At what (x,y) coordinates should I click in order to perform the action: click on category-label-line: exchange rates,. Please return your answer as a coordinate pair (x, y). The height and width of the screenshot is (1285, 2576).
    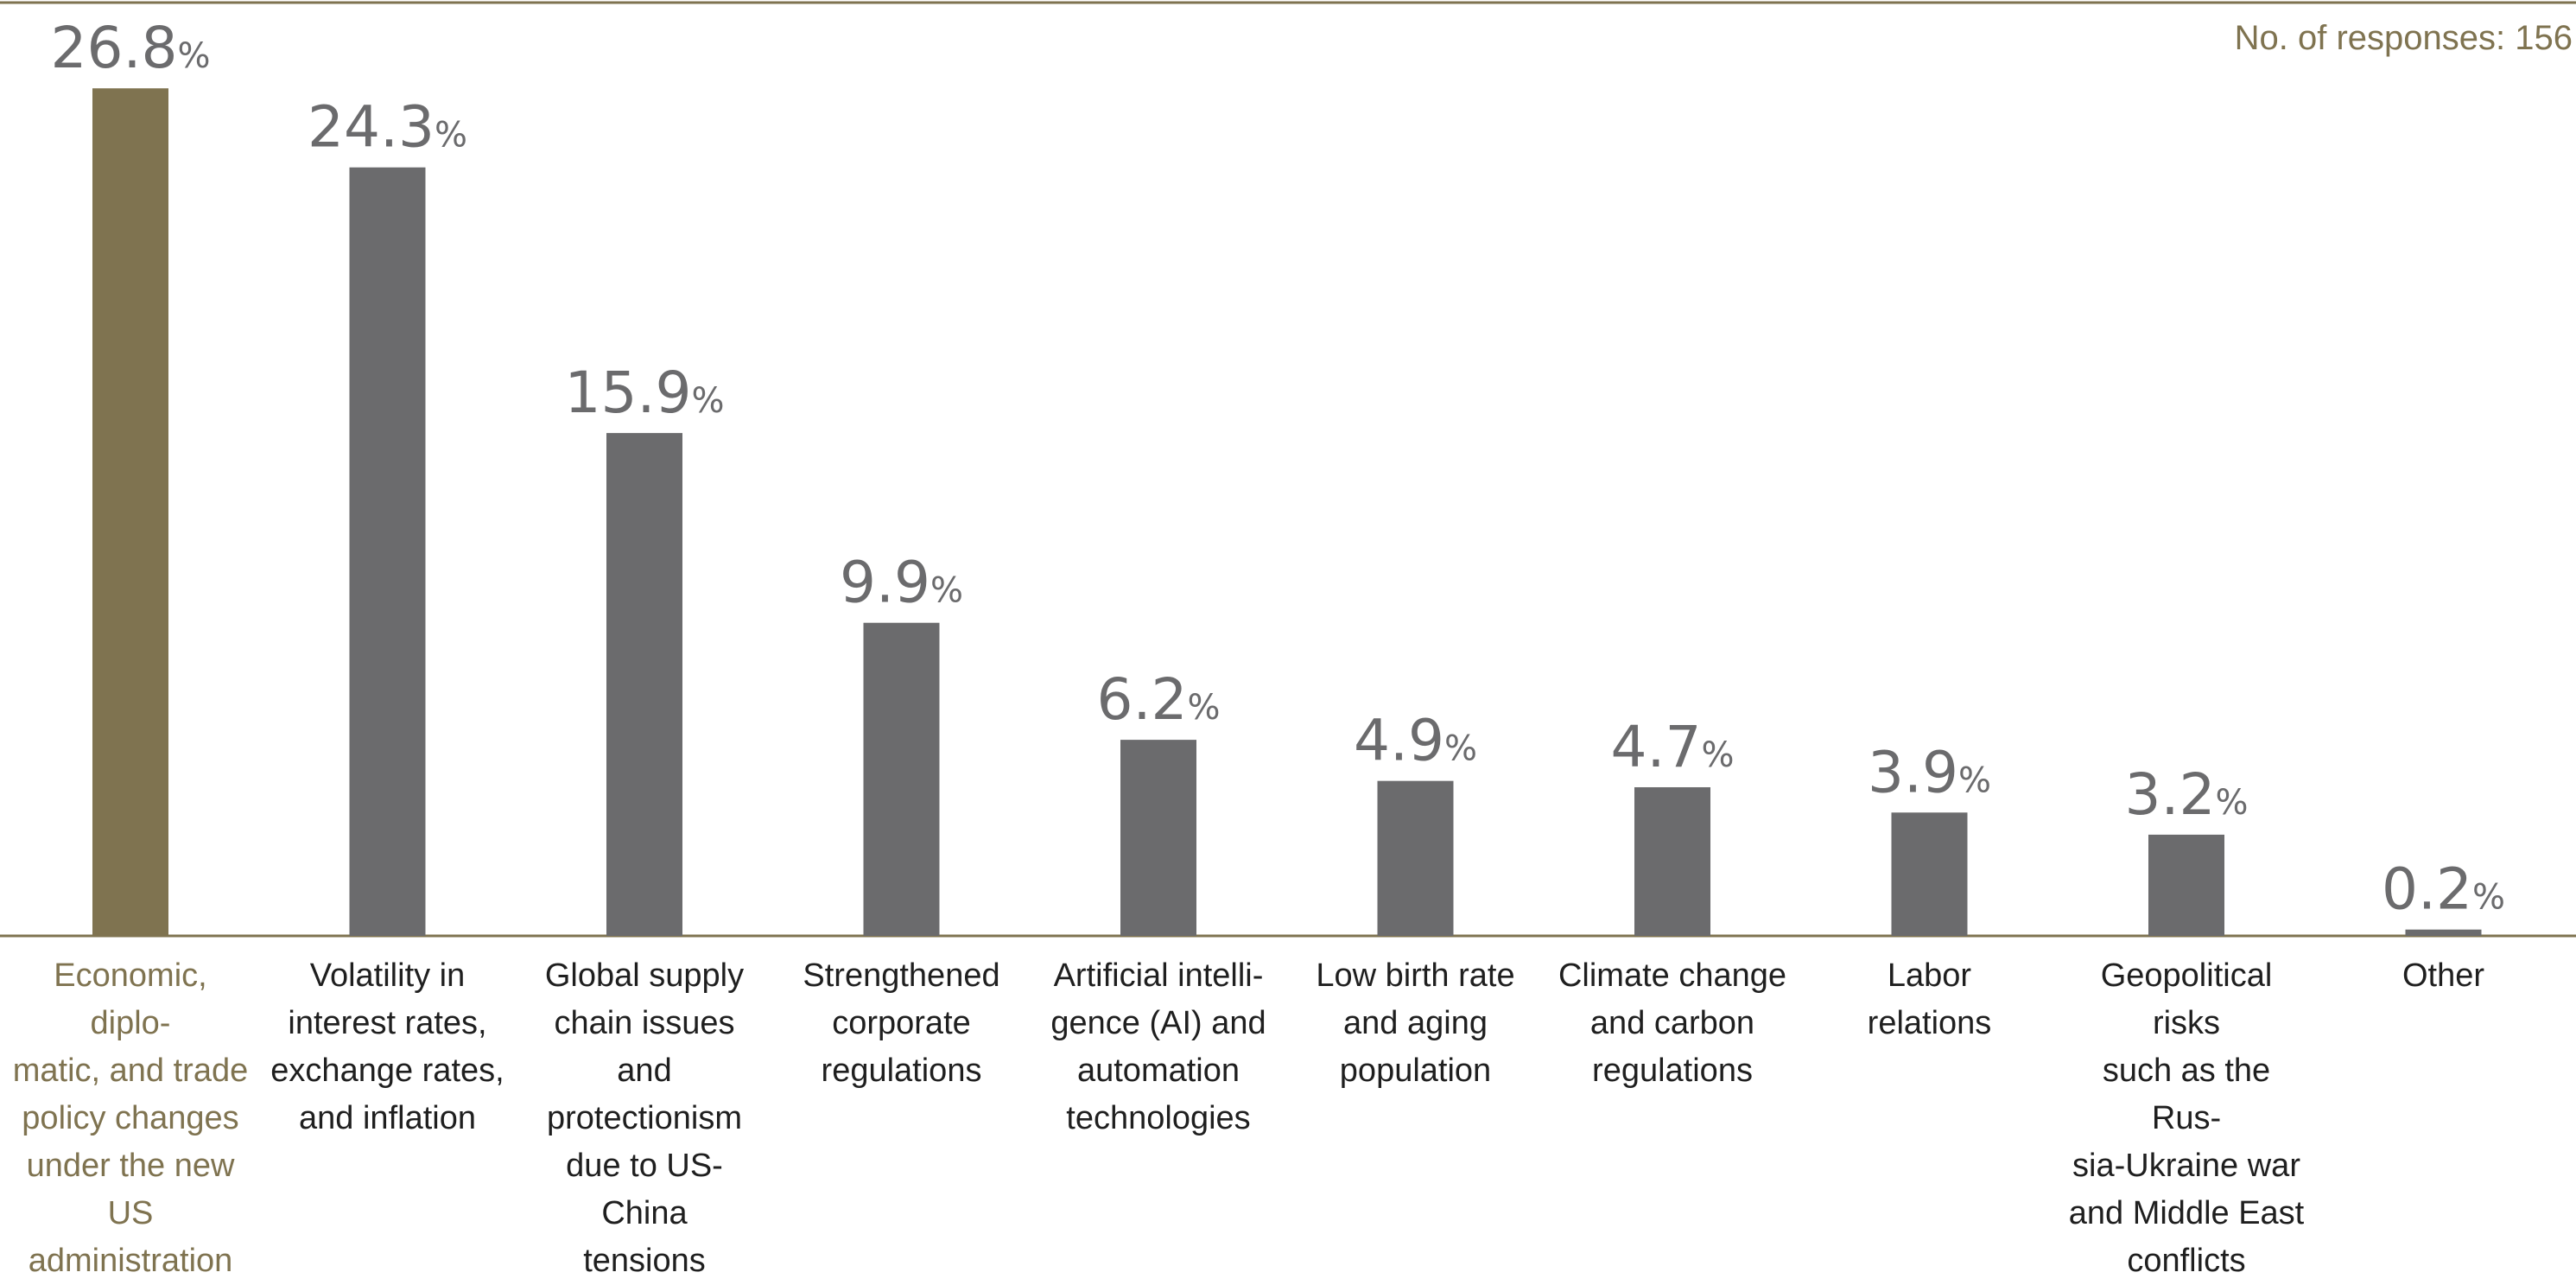
    Looking at the image, I should click on (387, 1071).